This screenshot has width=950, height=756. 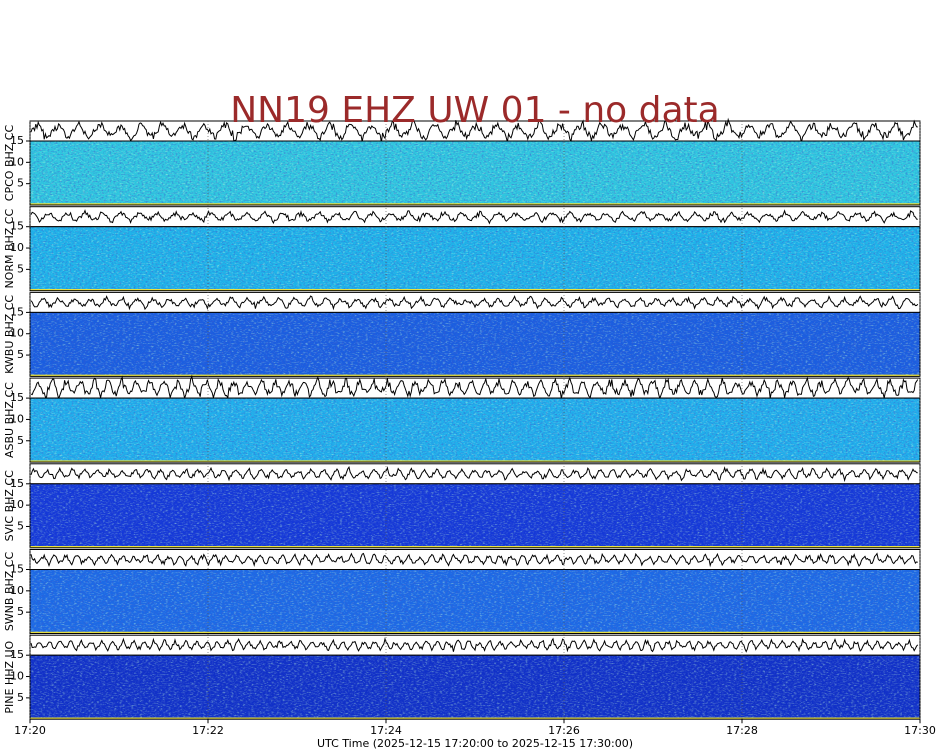 I want to click on chart-title: NN19 EHZ UW 01 - no data, so click(x=474, y=110).